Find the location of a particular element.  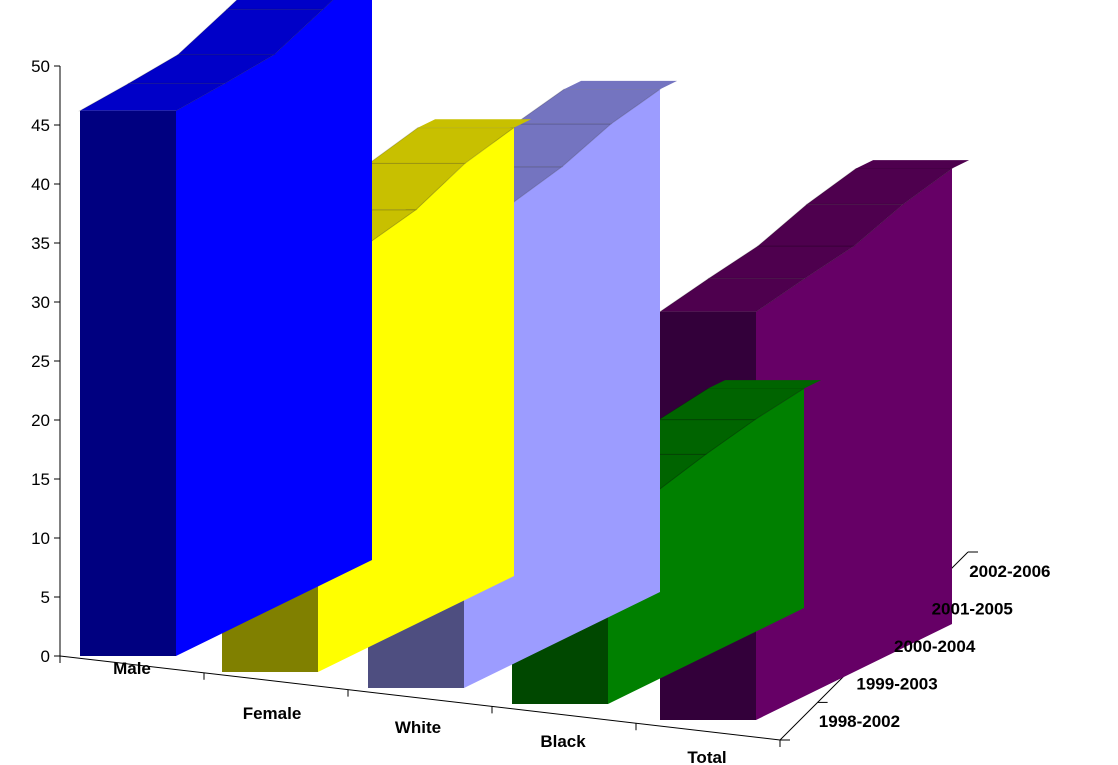

category-label-black: Black is located at coordinates (563, 741).